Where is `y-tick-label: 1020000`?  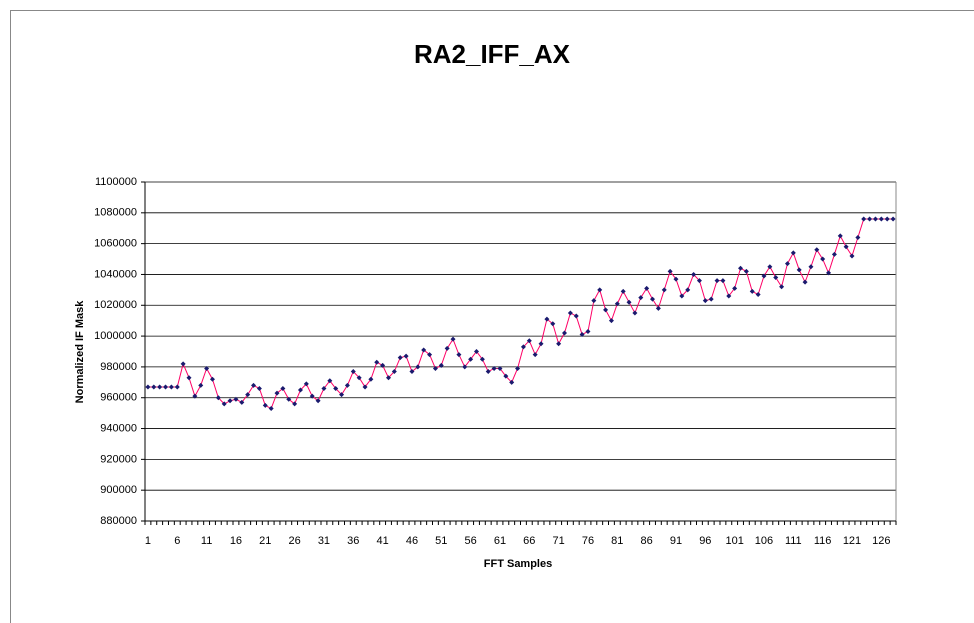 y-tick-label: 1020000 is located at coordinates (115, 305).